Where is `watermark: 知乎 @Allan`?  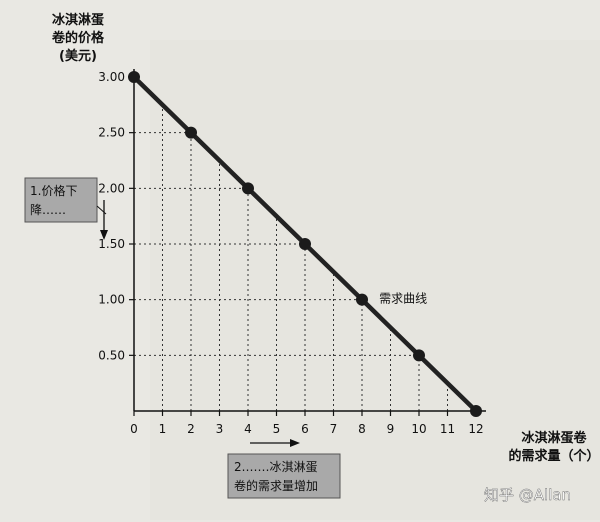 watermark: 知乎 @Allan is located at coordinates (527, 495).